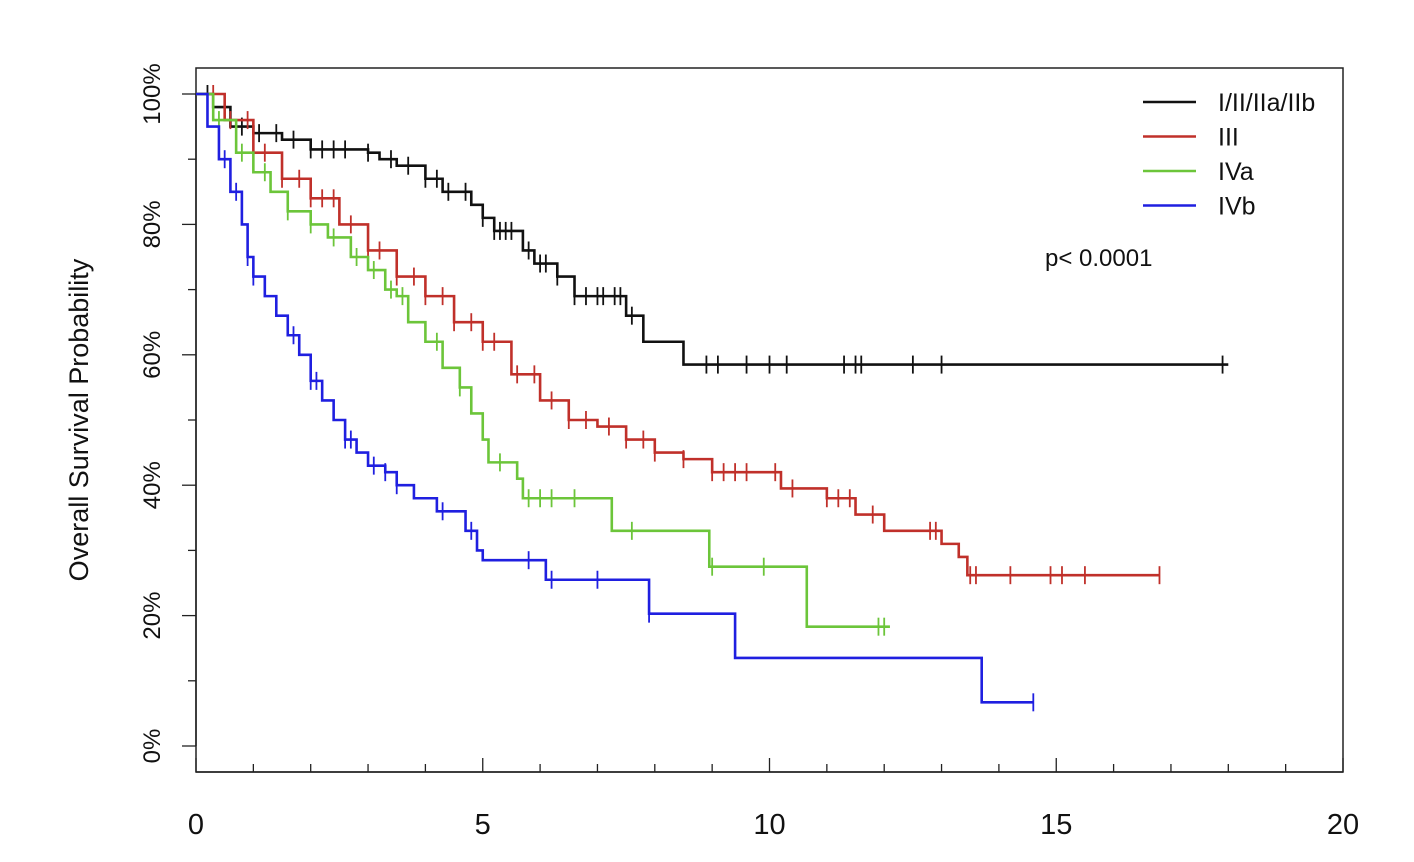 This screenshot has width=1414, height=862. What do you see at coordinates (1266, 103) in the screenshot?
I see `legend-label: I/II/IIa/IIb` at bounding box center [1266, 103].